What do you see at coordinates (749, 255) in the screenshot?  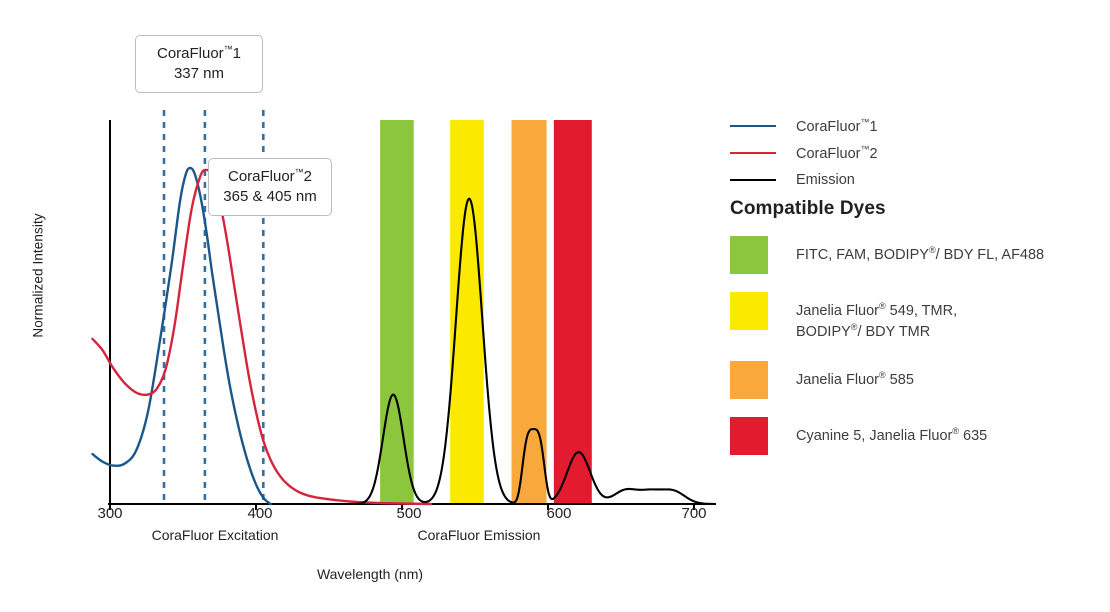 I see `dye-swatch-green` at bounding box center [749, 255].